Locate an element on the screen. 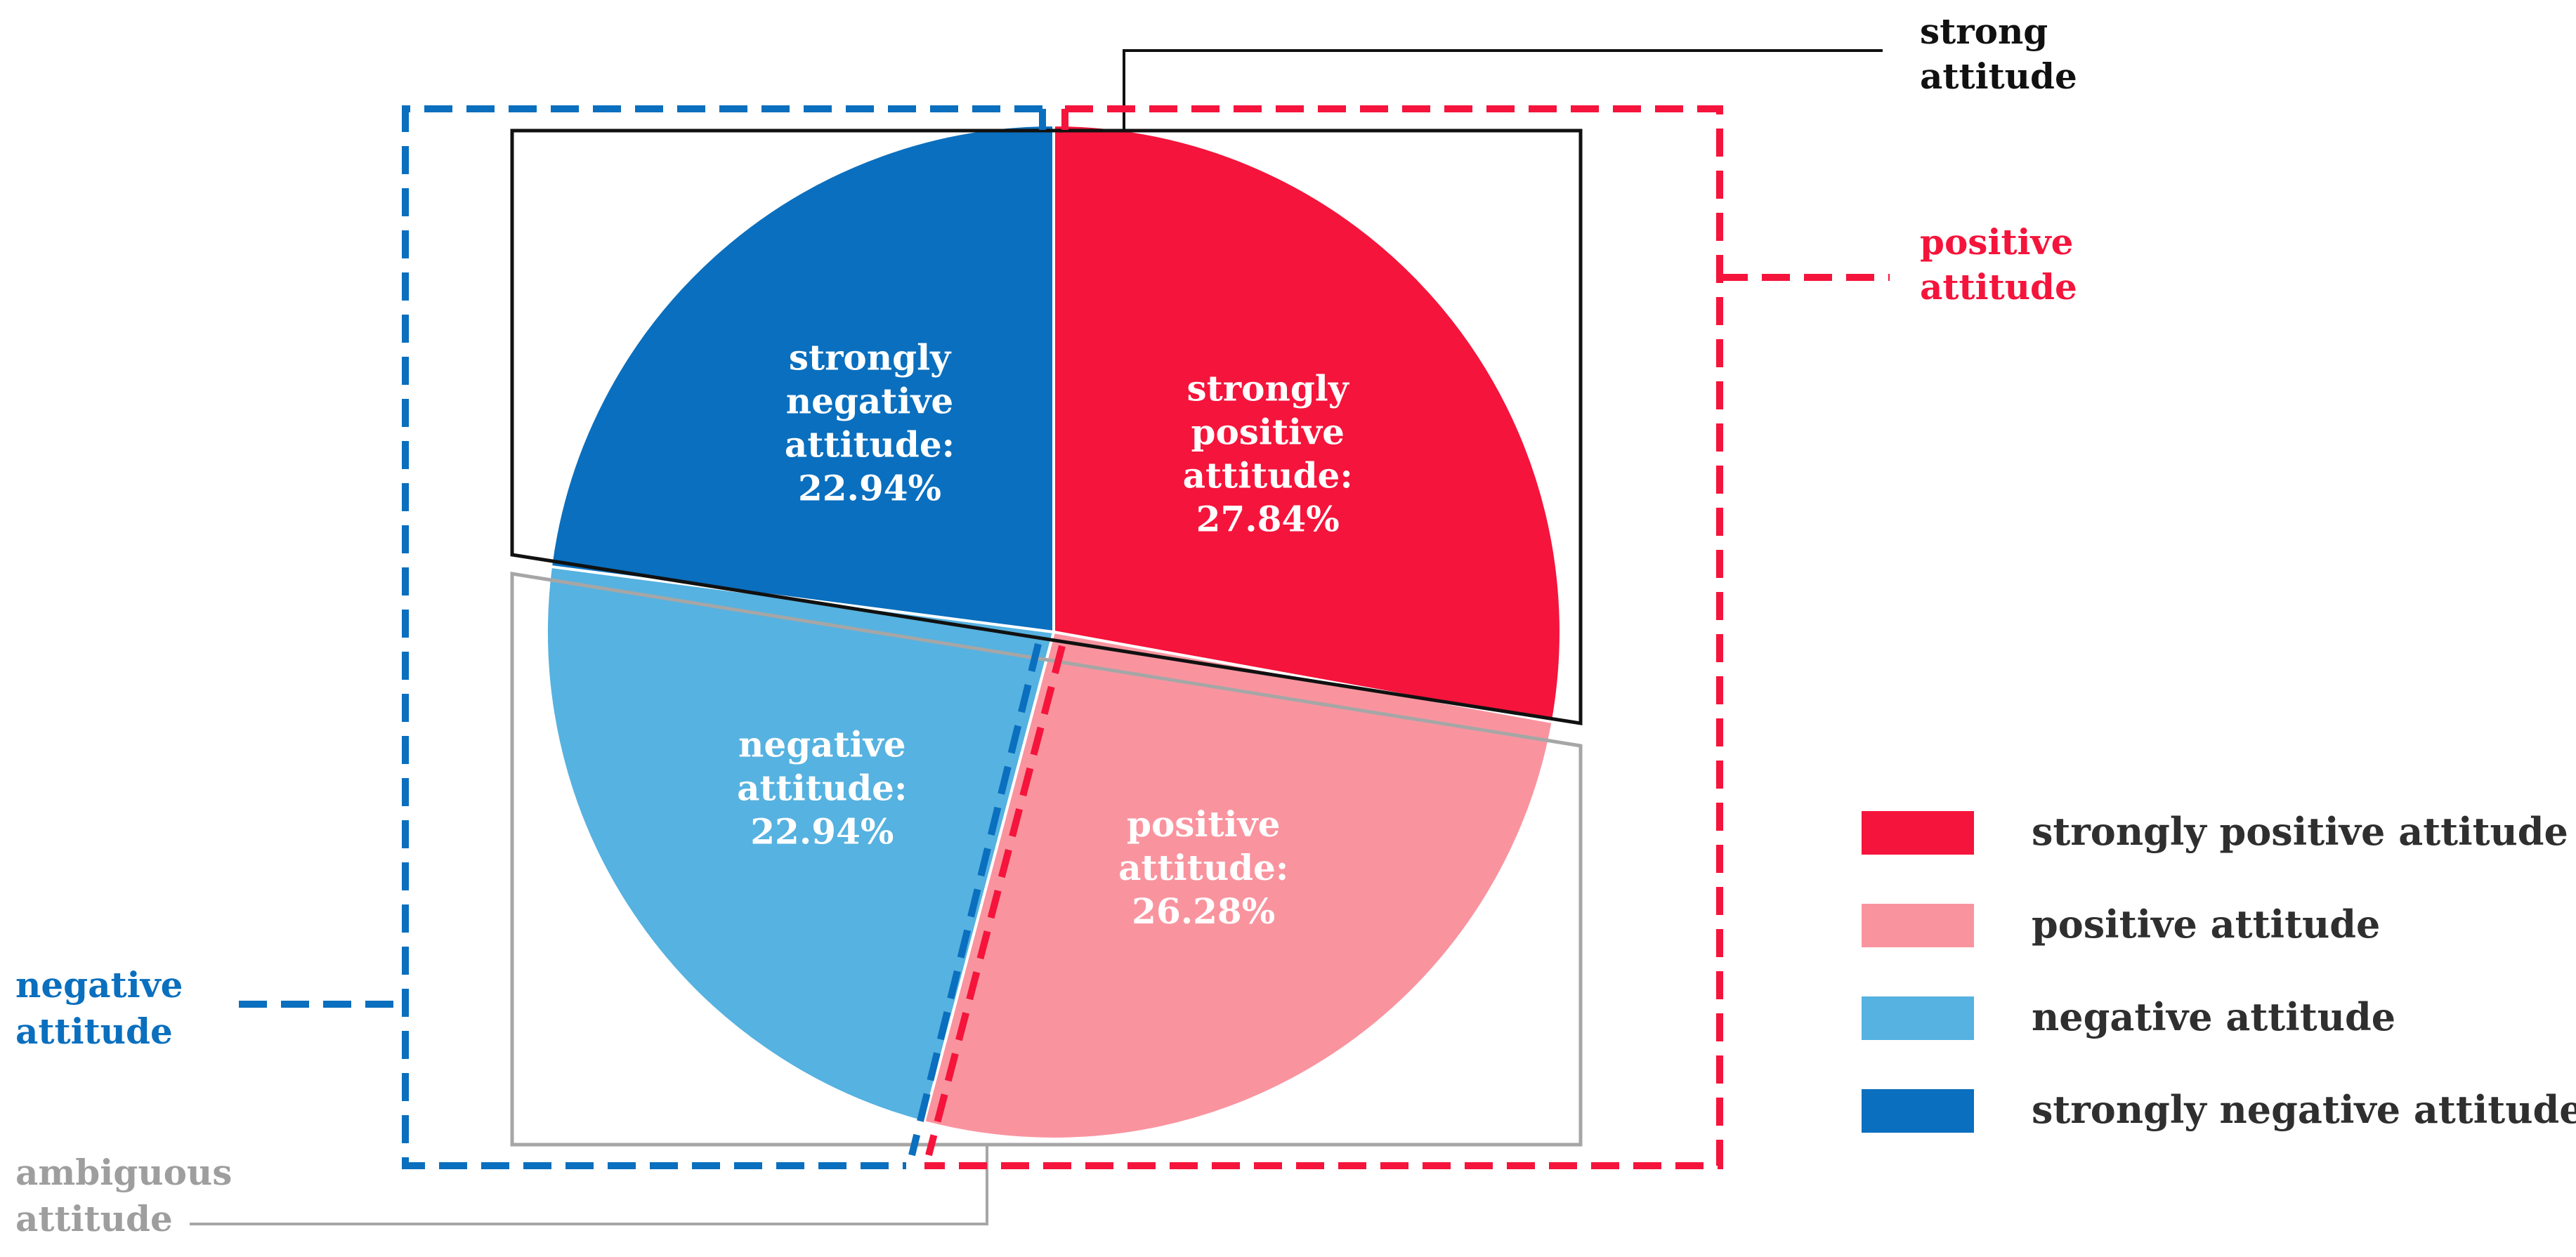 This screenshot has height=1257, width=2576. ambiguous-attitude-label: ambiguous attitude is located at coordinates (129, 1195).